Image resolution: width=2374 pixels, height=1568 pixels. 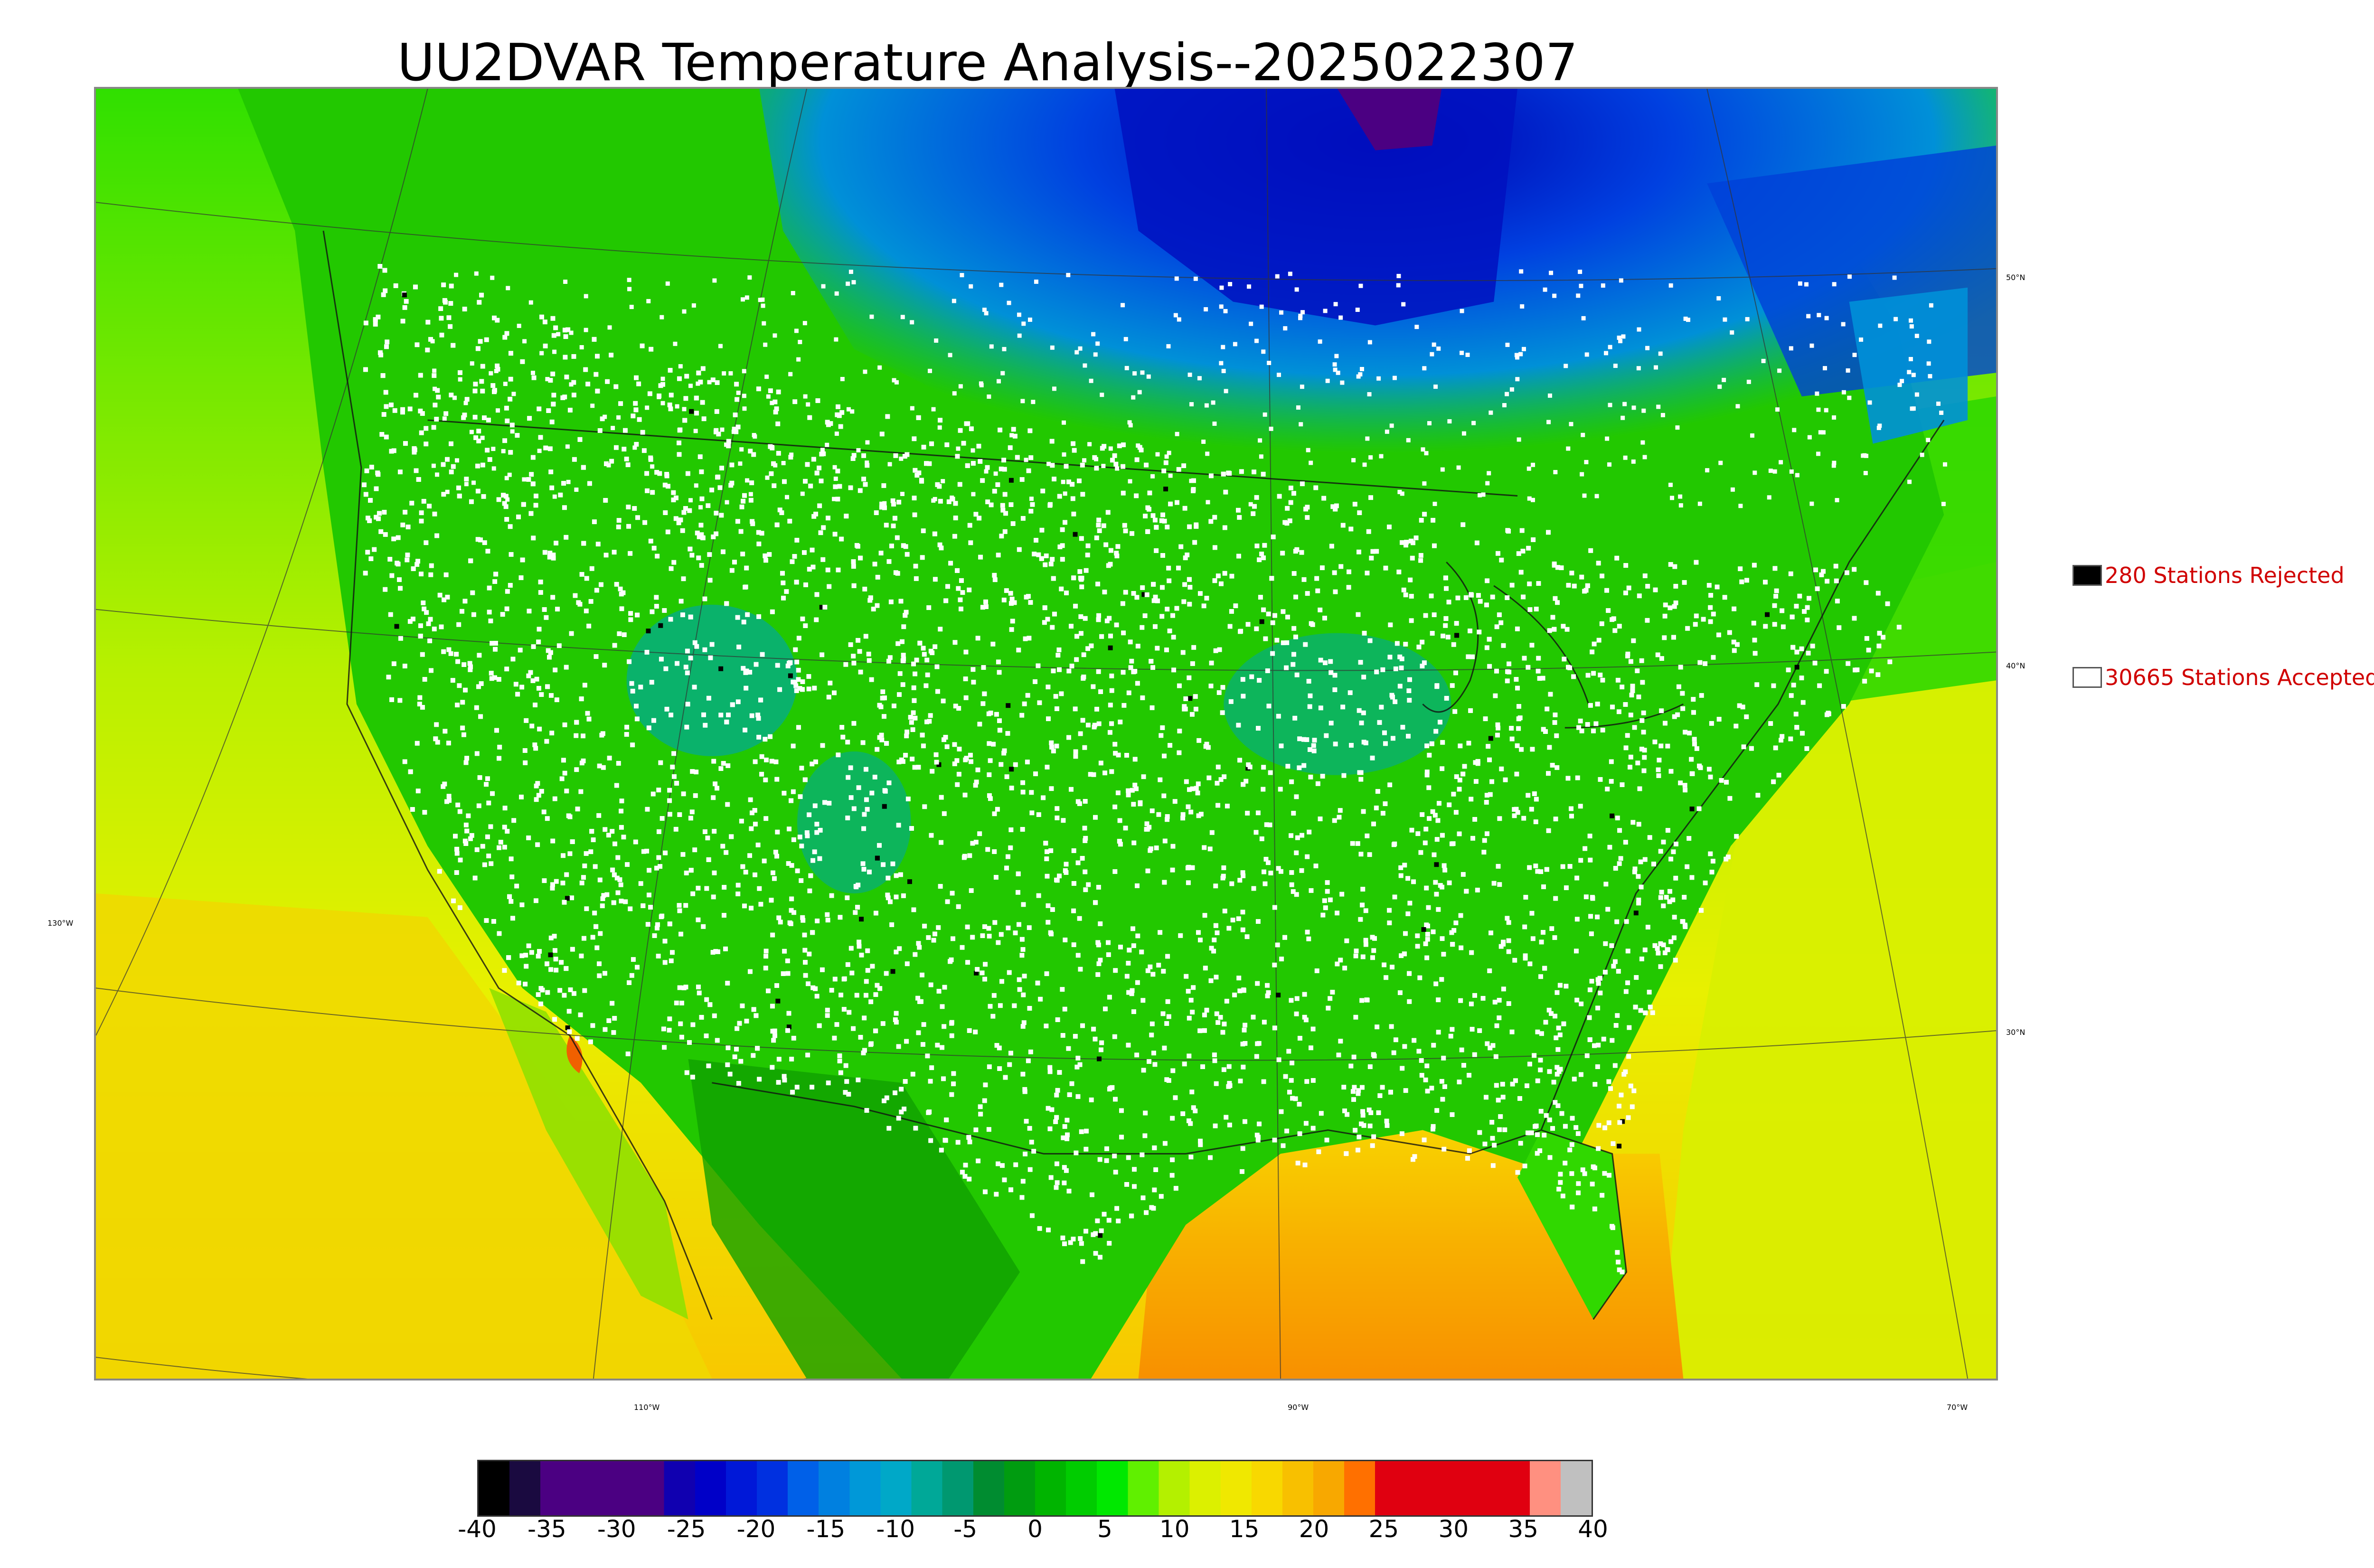 What do you see at coordinates (1957, 1407) in the screenshot?
I see `lon-label-70: 70°W` at bounding box center [1957, 1407].